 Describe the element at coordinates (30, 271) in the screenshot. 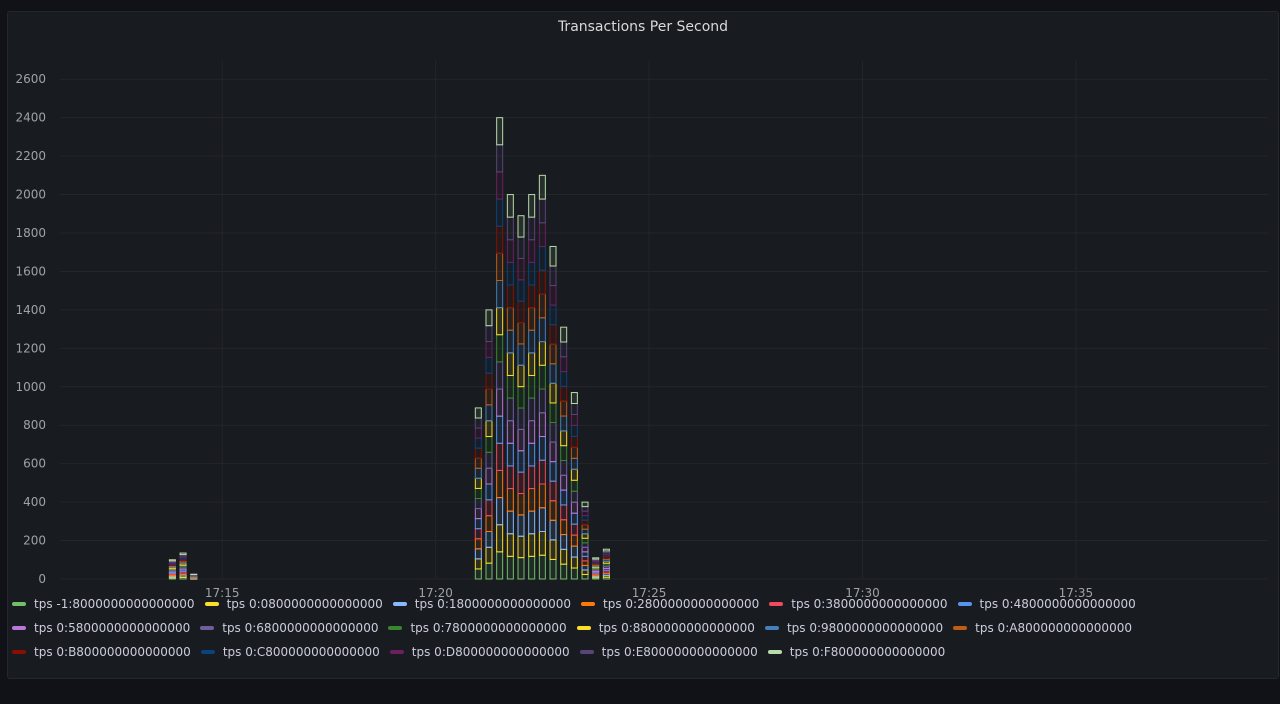

I see `y-tick-label: 1600` at that location.